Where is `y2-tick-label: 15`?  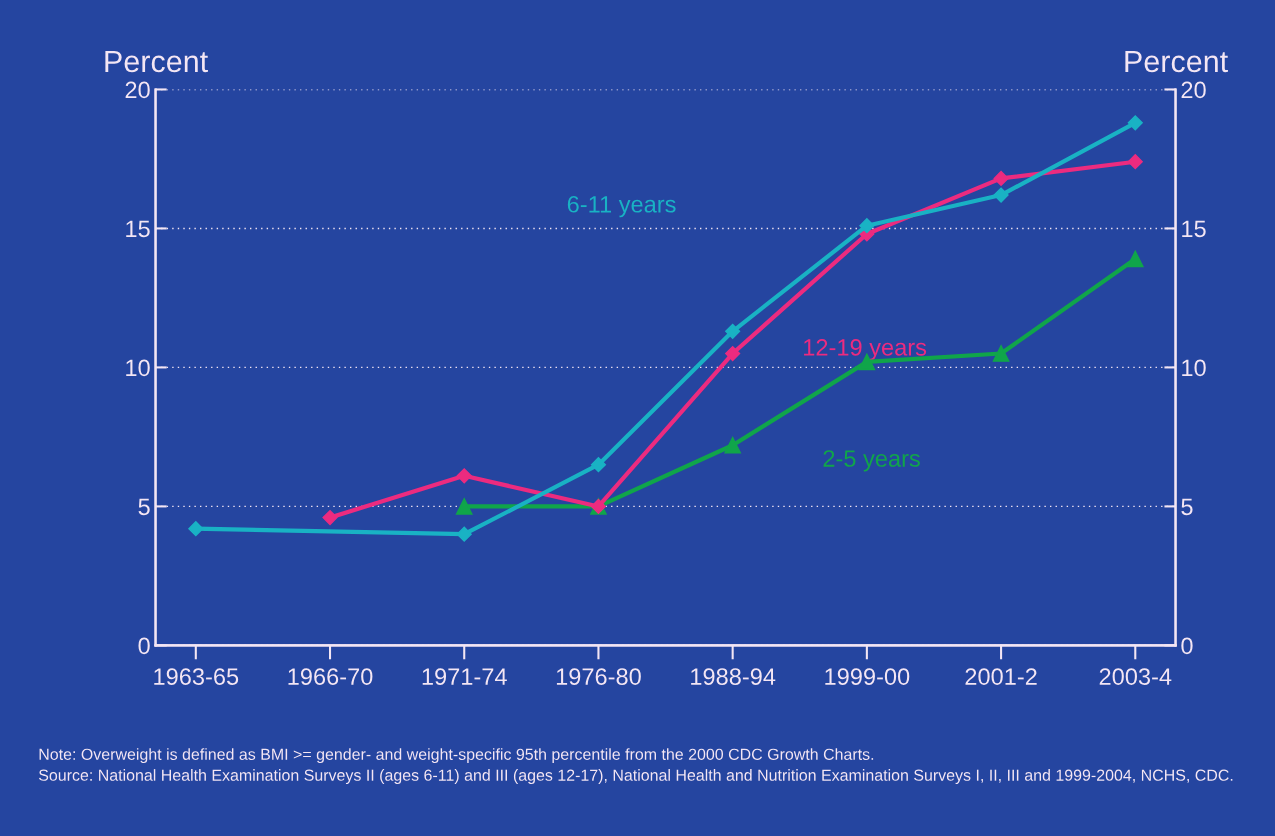
y2-tick-label: 15 is located at coordinates (1194, 229).